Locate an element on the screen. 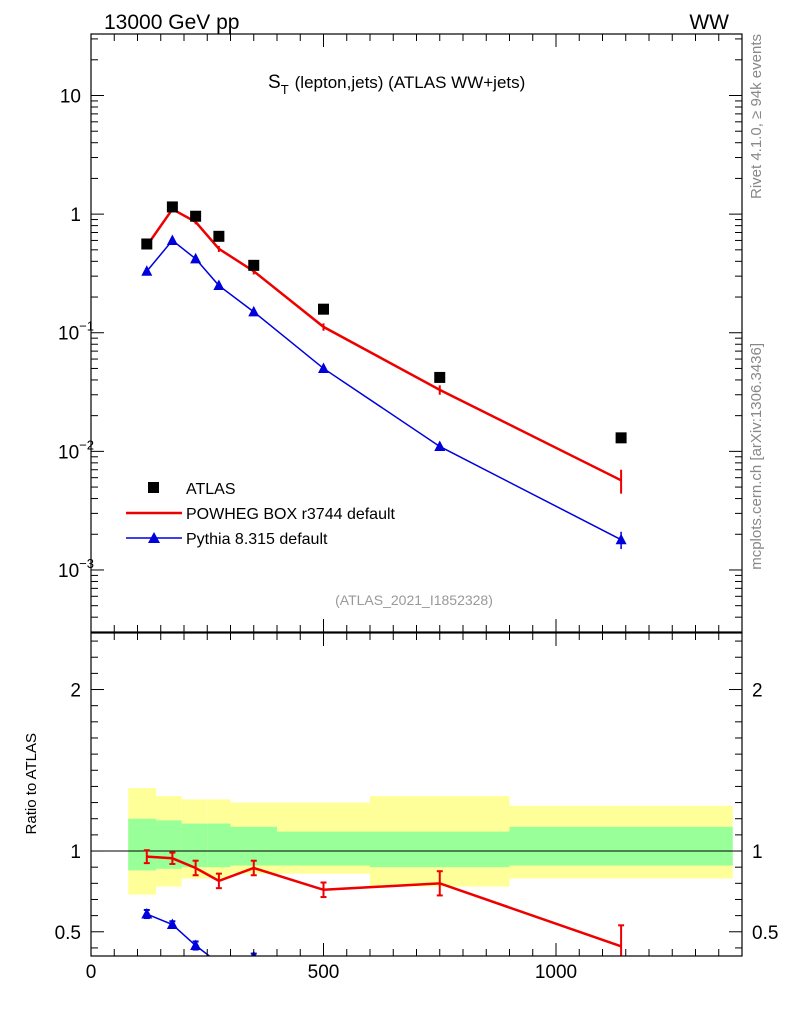  main-y-tick-label: 1 is located at coordinates (75, 215).